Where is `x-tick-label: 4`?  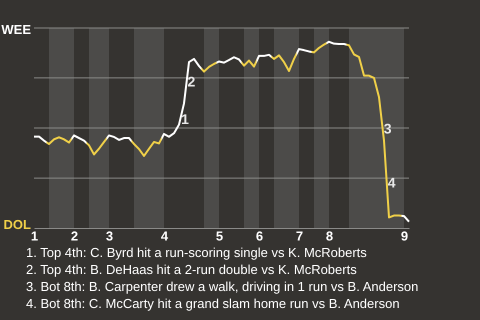 x-tick-label: 4 is located at coordinates (164, 236).